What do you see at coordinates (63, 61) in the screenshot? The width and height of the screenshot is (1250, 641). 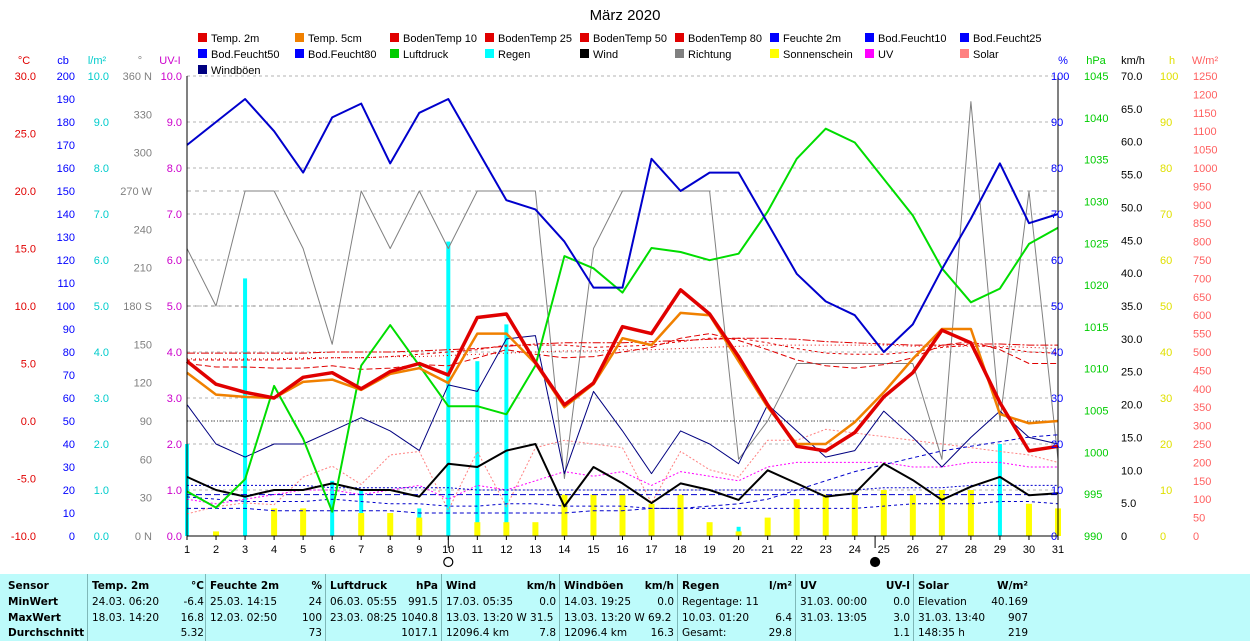 I see `axis-unit: cb` at bounding box center [63, 61].